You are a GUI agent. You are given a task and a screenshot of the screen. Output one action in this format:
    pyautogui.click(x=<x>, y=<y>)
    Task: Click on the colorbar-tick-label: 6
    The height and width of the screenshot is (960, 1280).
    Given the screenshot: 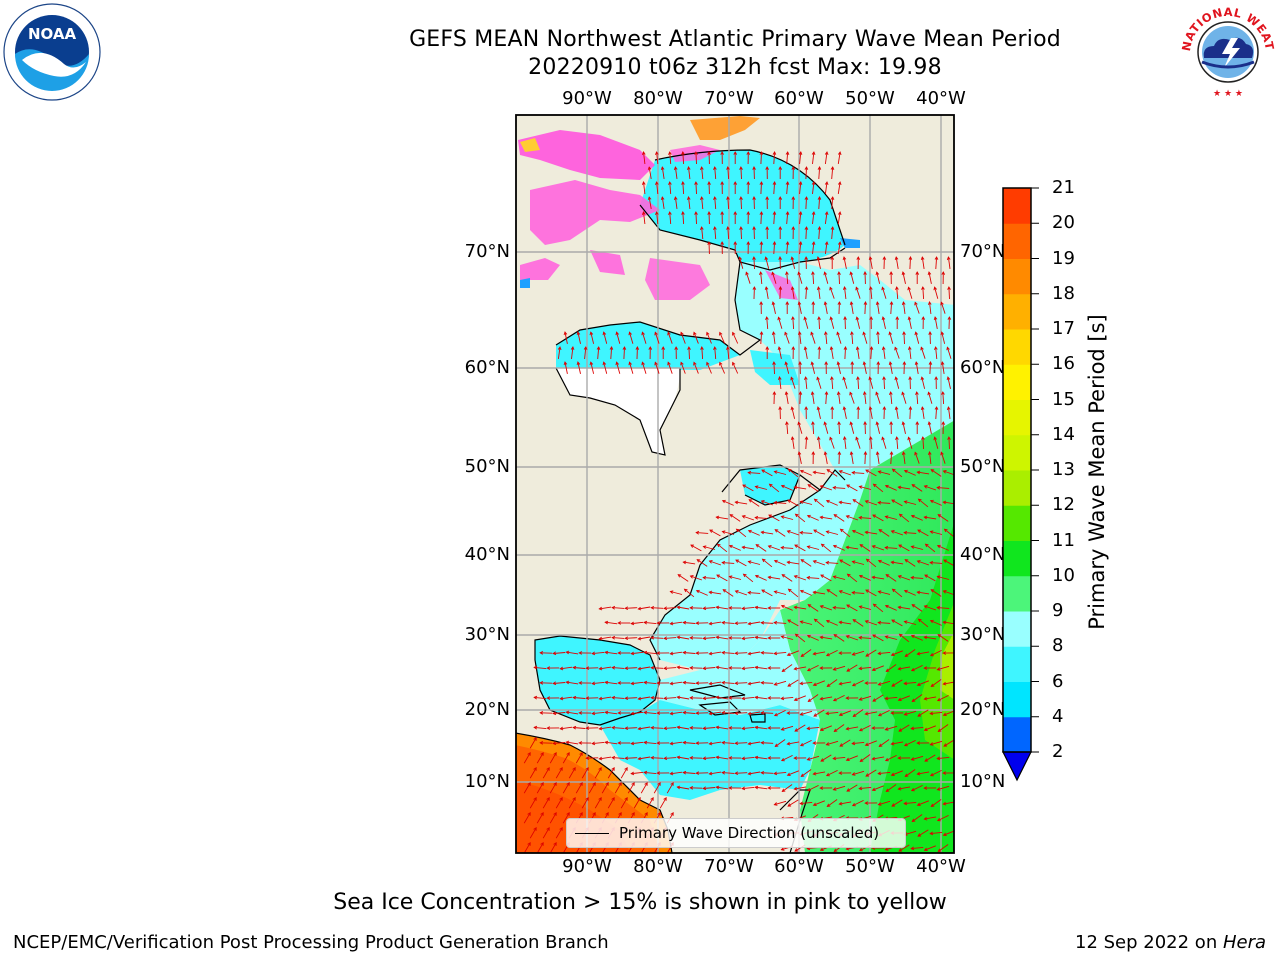 What is the action you would take?
    pyautogui.click(x=1058, y=681)
    